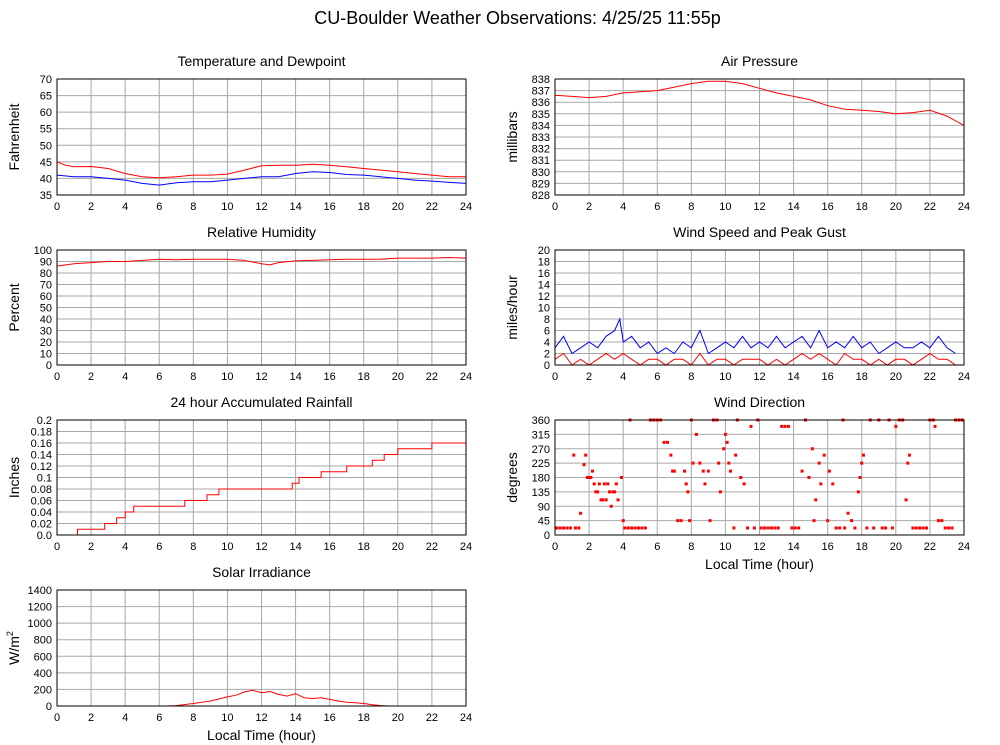 The width and height of the screenshot is (1000, 745). Describe the element at coordinates (541, 150) in the screenshot. I see `y-tick-label: 832` at that location.